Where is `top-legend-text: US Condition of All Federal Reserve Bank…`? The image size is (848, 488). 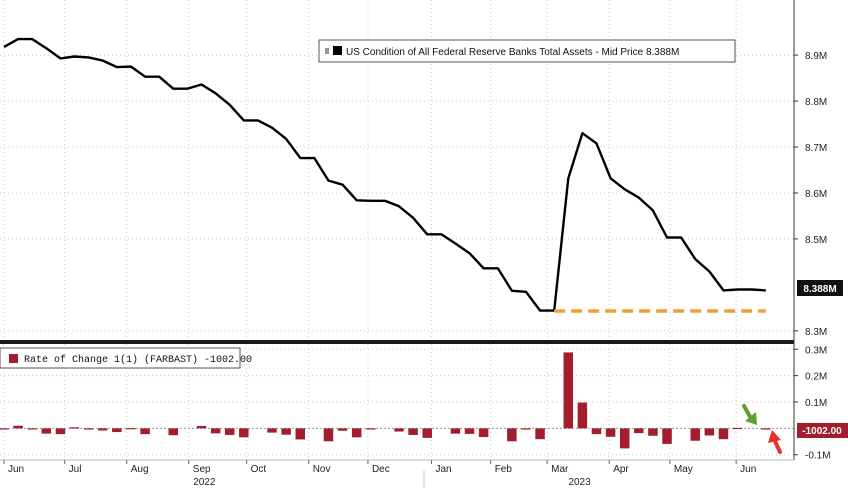 top-legend-text: US Condition of All Federal Reserve Bank… is located at coordinates (512, 52).